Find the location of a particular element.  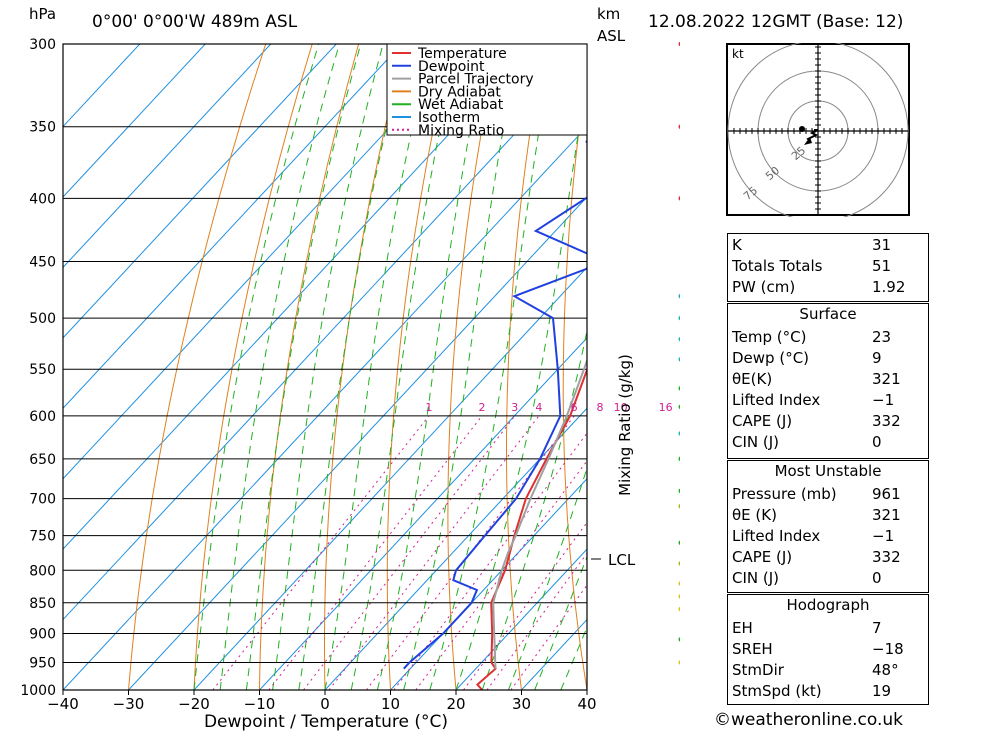

y-tick-label: 800 is located at coordinates (42, 571).